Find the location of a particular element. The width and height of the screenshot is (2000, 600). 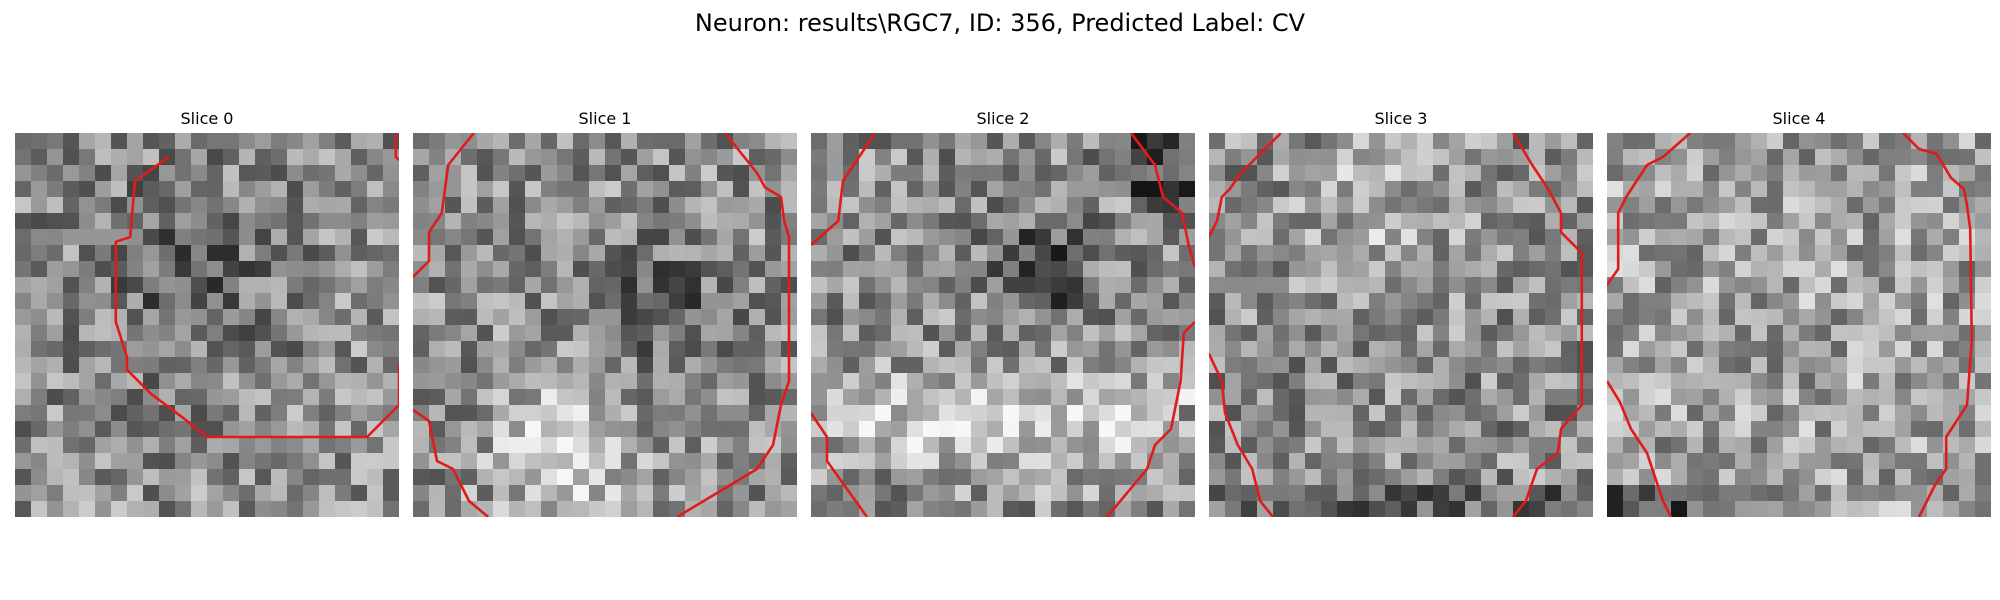

slice-title: Slice 2 is located at coordinates (1003, 118).